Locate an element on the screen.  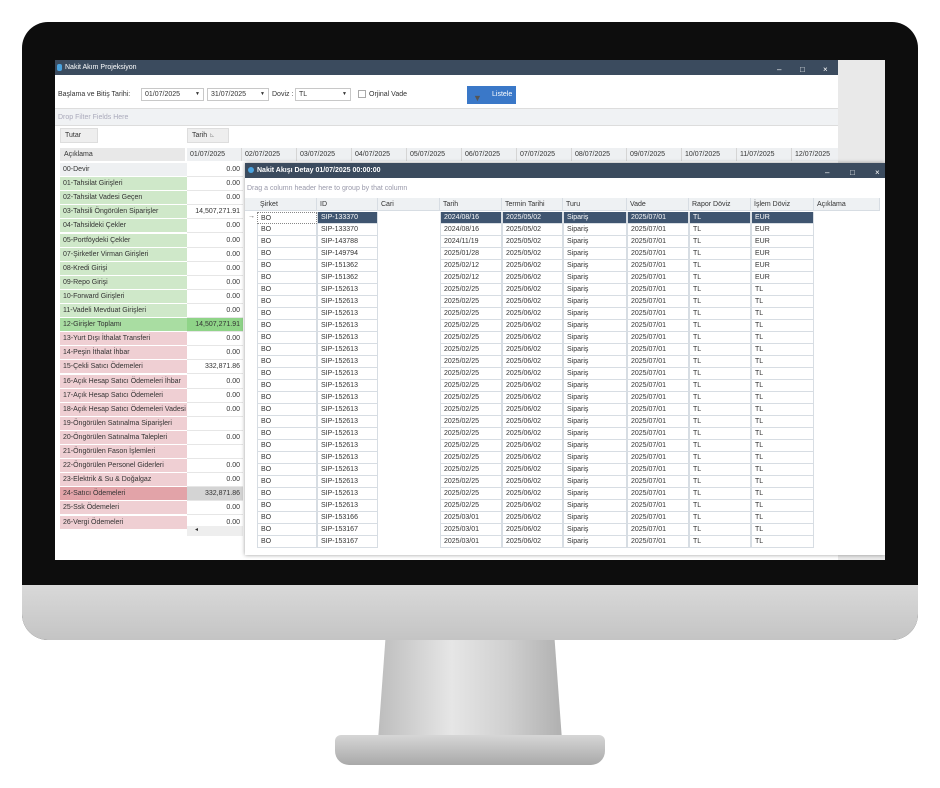
table-cell: 2025/01/28 is located at coordinates (471, 254).